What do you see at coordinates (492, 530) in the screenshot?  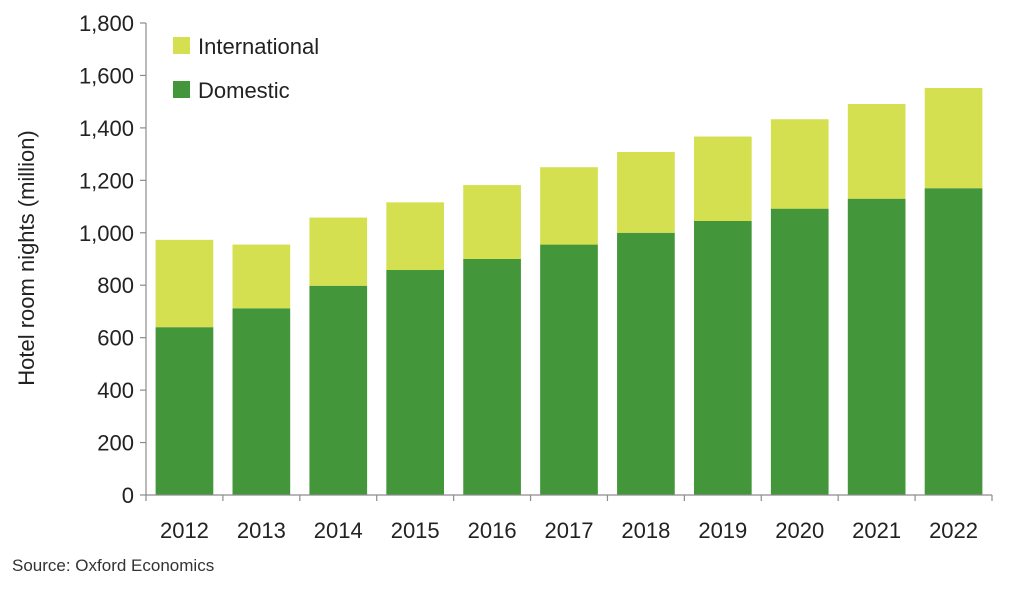 I see `x-tick-label-2016: 2016` at bounding box center [492, 530].